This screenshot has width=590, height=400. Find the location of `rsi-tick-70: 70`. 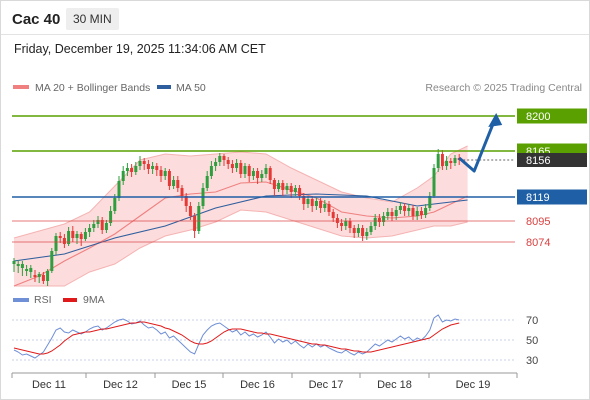

rsi-tick-70: 70 is located at coordinates (532, 321).